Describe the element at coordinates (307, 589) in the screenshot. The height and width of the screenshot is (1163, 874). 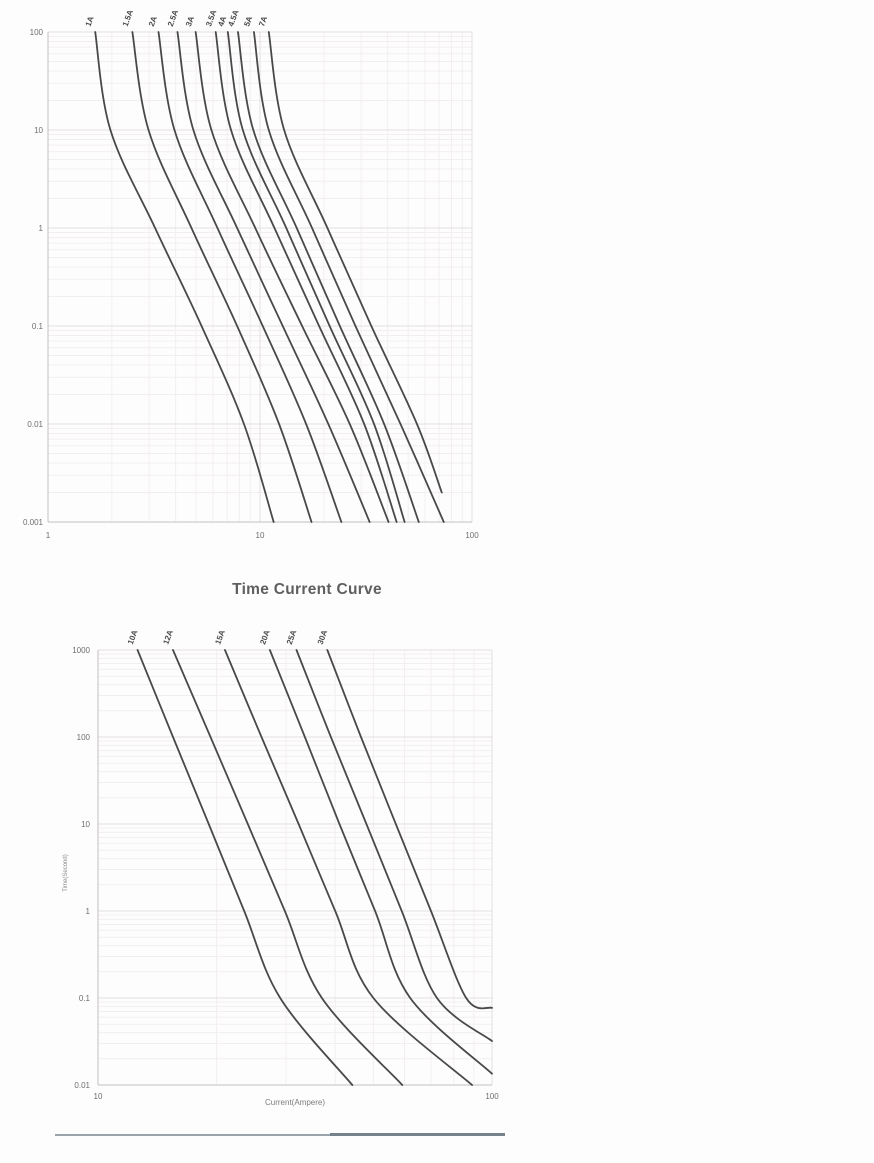
I see `bottom-chart-title: Time Current Curve` at that location.